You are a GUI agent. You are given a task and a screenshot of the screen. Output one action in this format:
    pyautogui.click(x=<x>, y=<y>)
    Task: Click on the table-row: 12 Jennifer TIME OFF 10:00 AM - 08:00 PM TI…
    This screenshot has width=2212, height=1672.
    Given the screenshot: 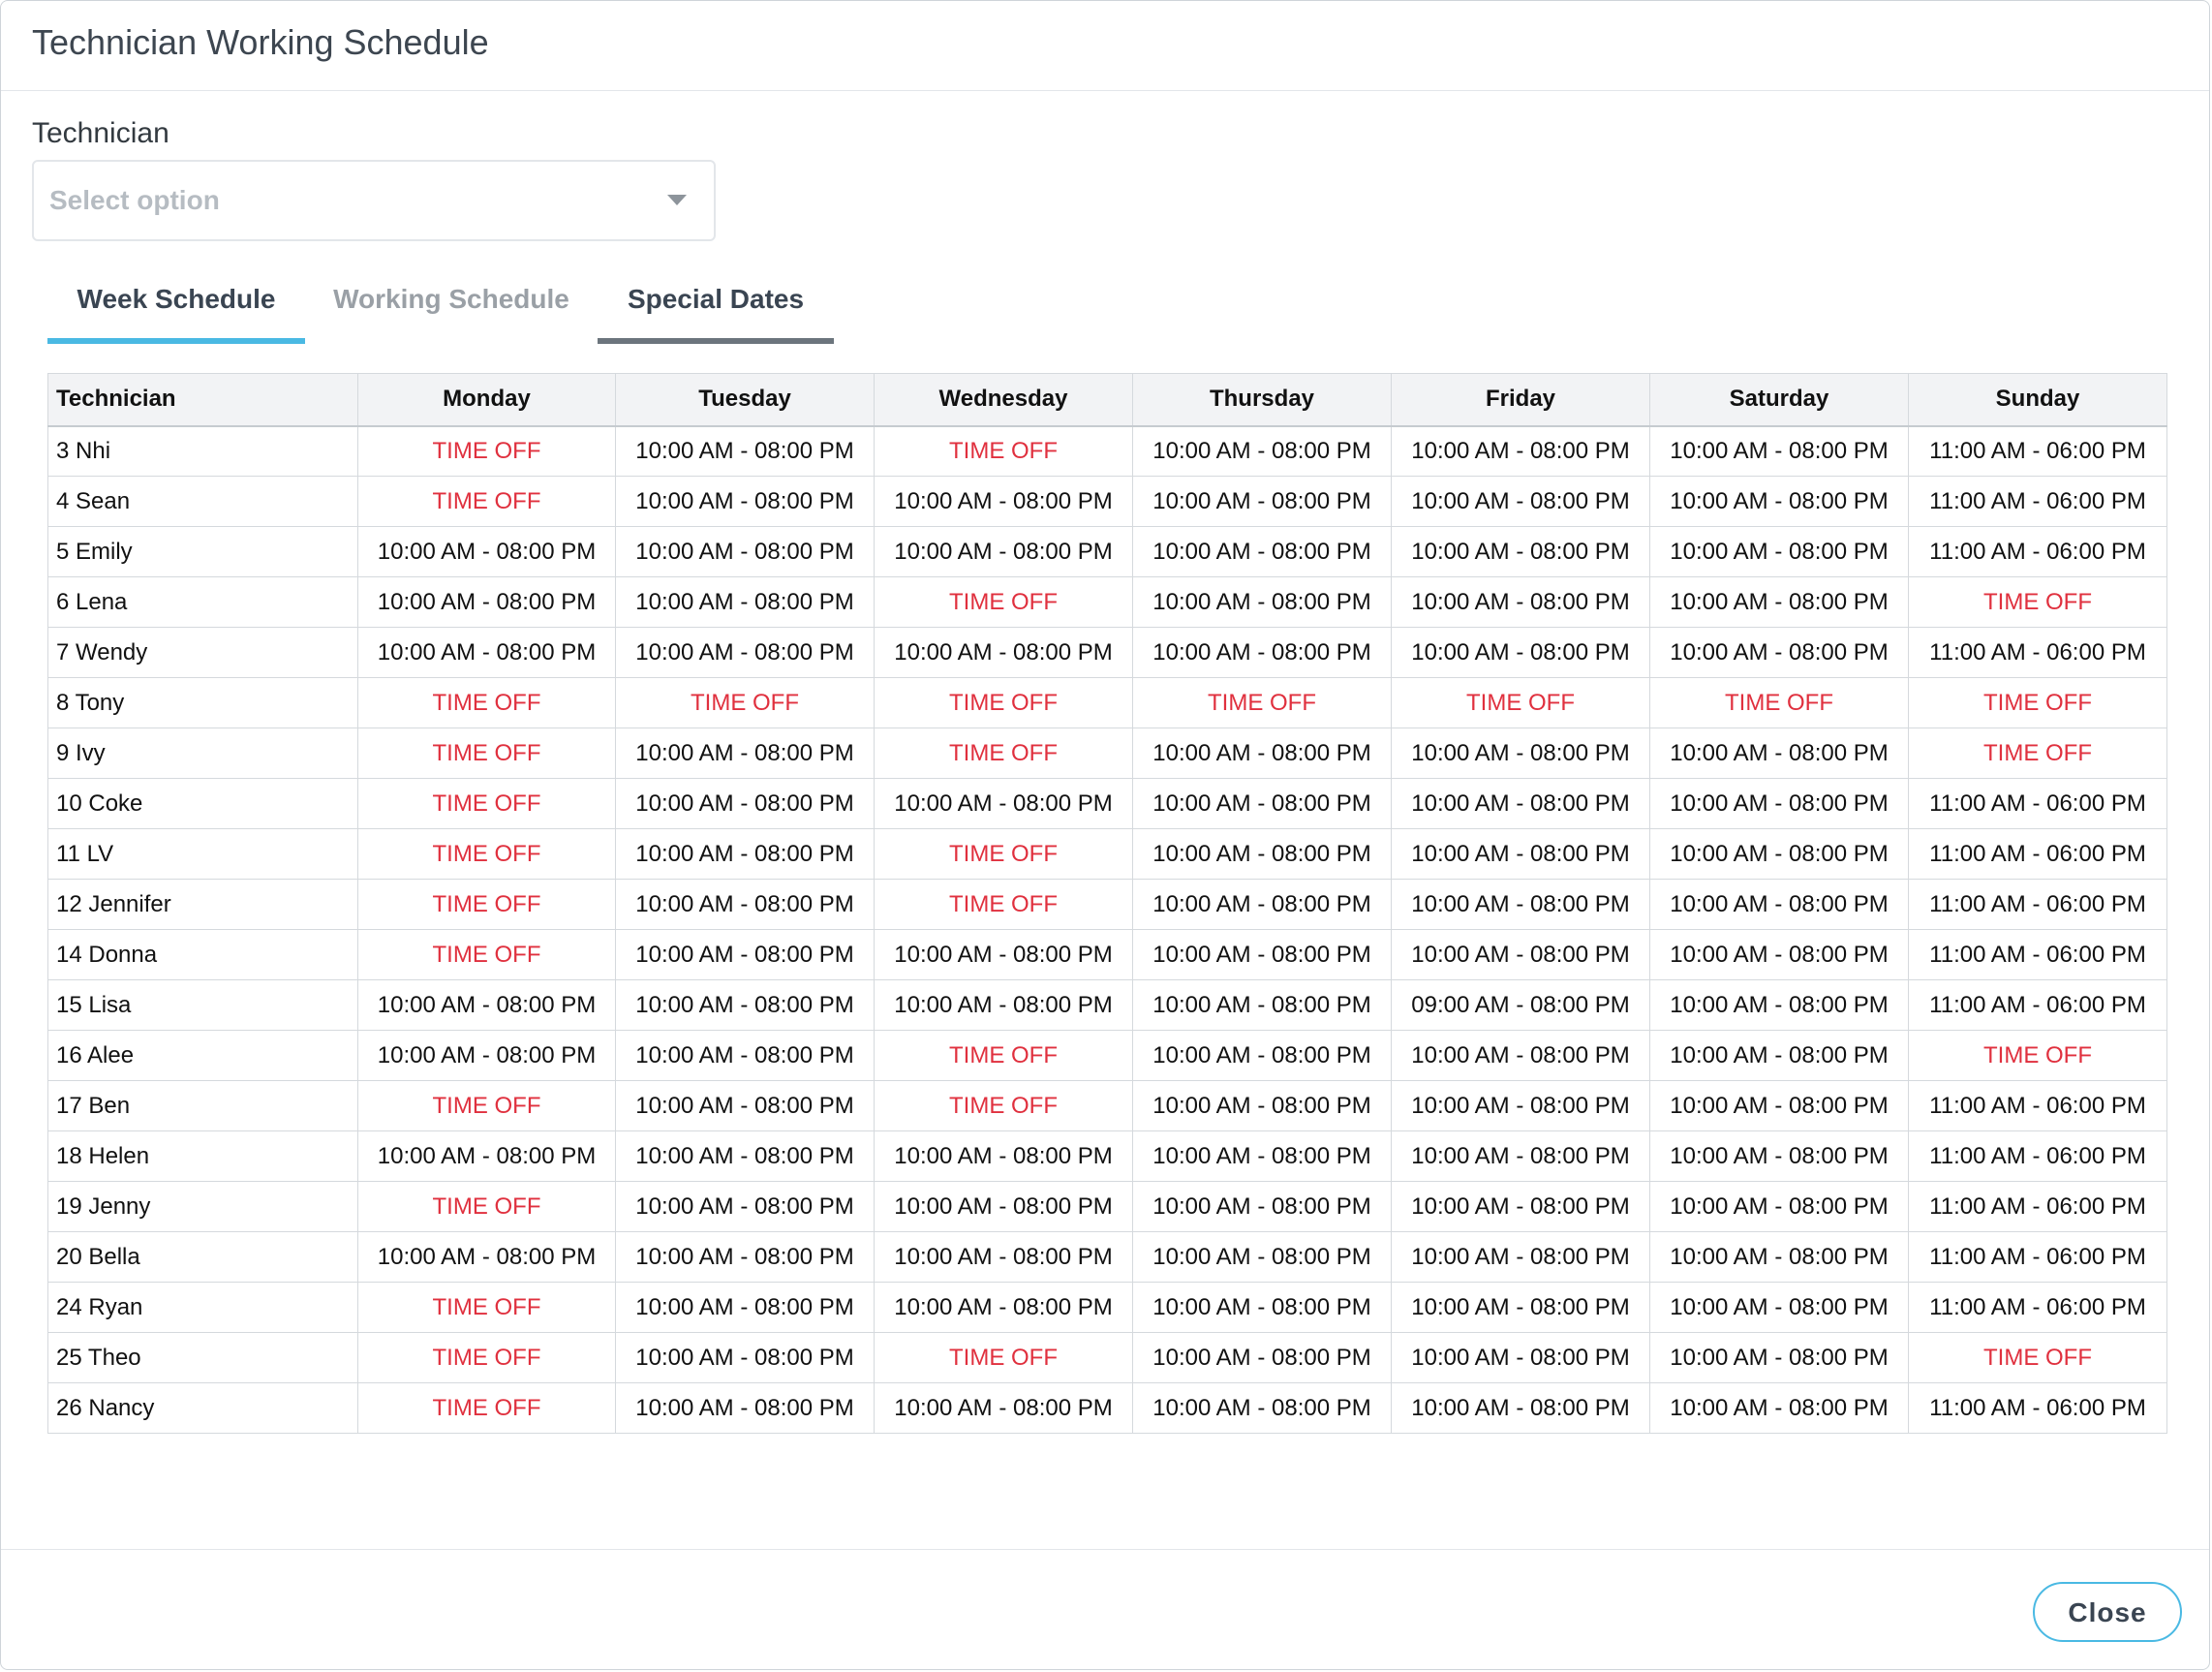 What is the action you would take?
    pyautogui.click(x=1107, y=905)
    